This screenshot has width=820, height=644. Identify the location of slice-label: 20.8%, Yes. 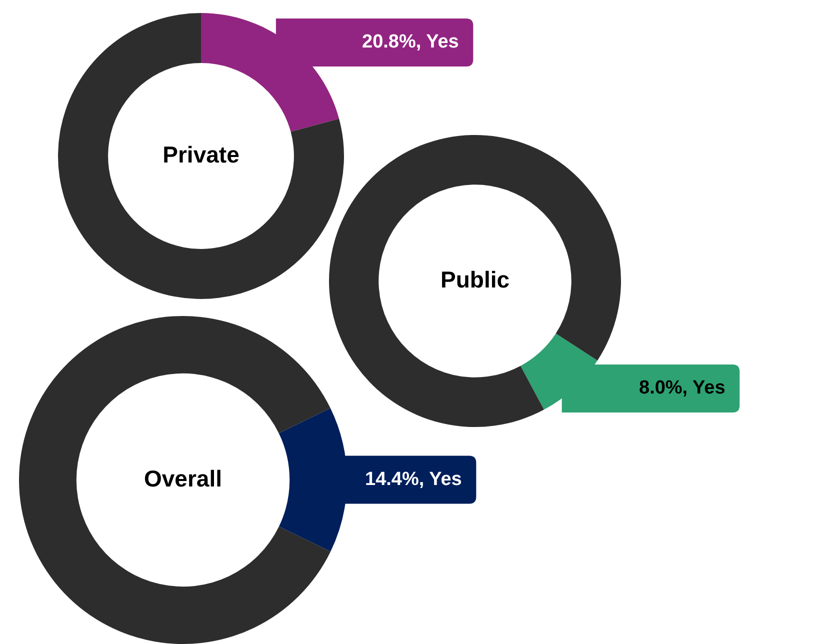
(410, 42).